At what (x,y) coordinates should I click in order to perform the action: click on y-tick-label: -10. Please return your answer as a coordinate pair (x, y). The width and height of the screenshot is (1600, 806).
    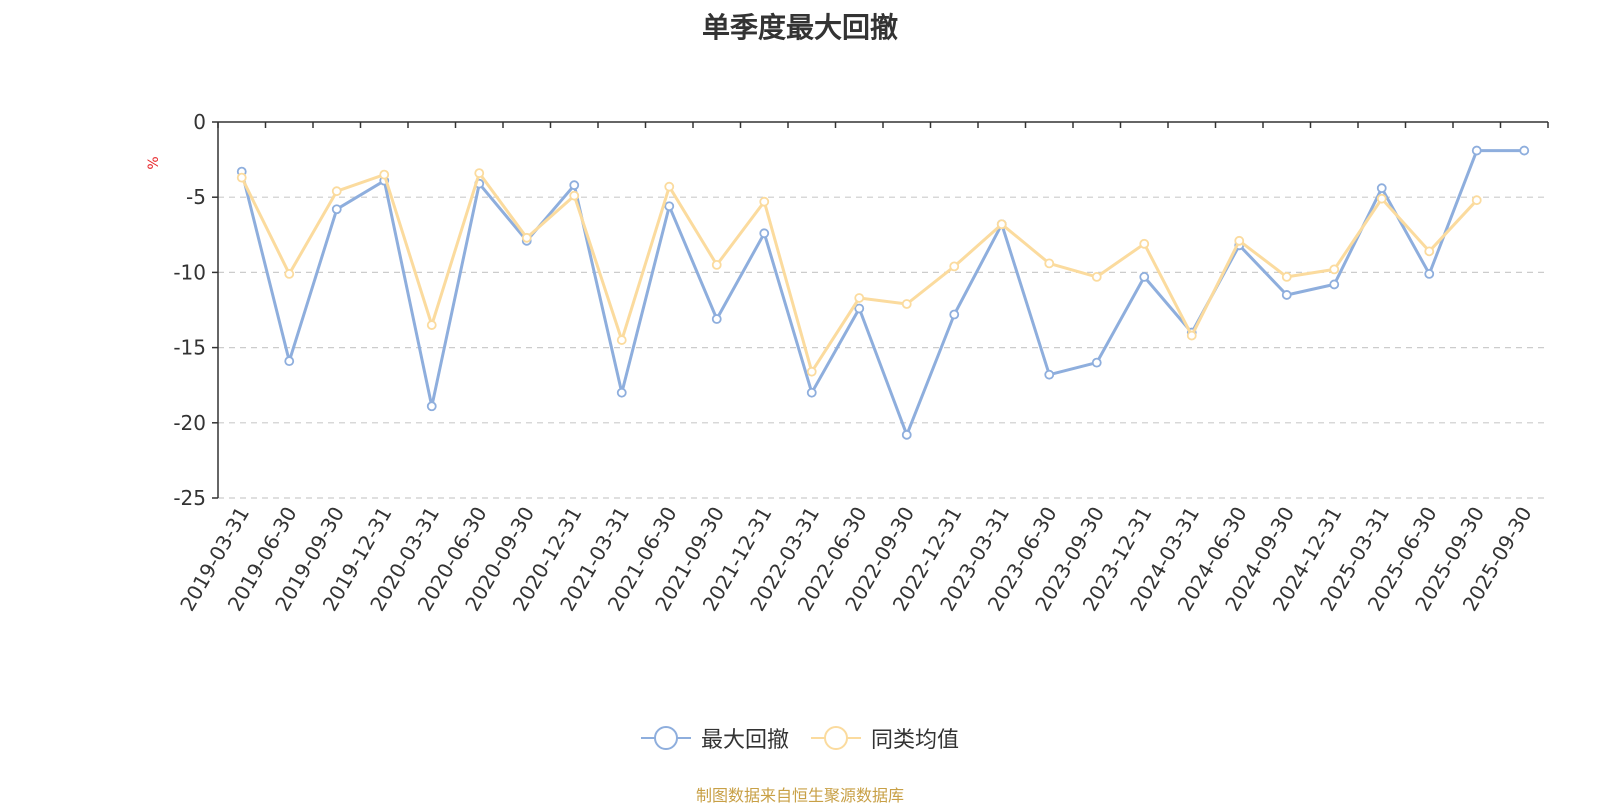
    Looking at the image, I should click on (189, 272).